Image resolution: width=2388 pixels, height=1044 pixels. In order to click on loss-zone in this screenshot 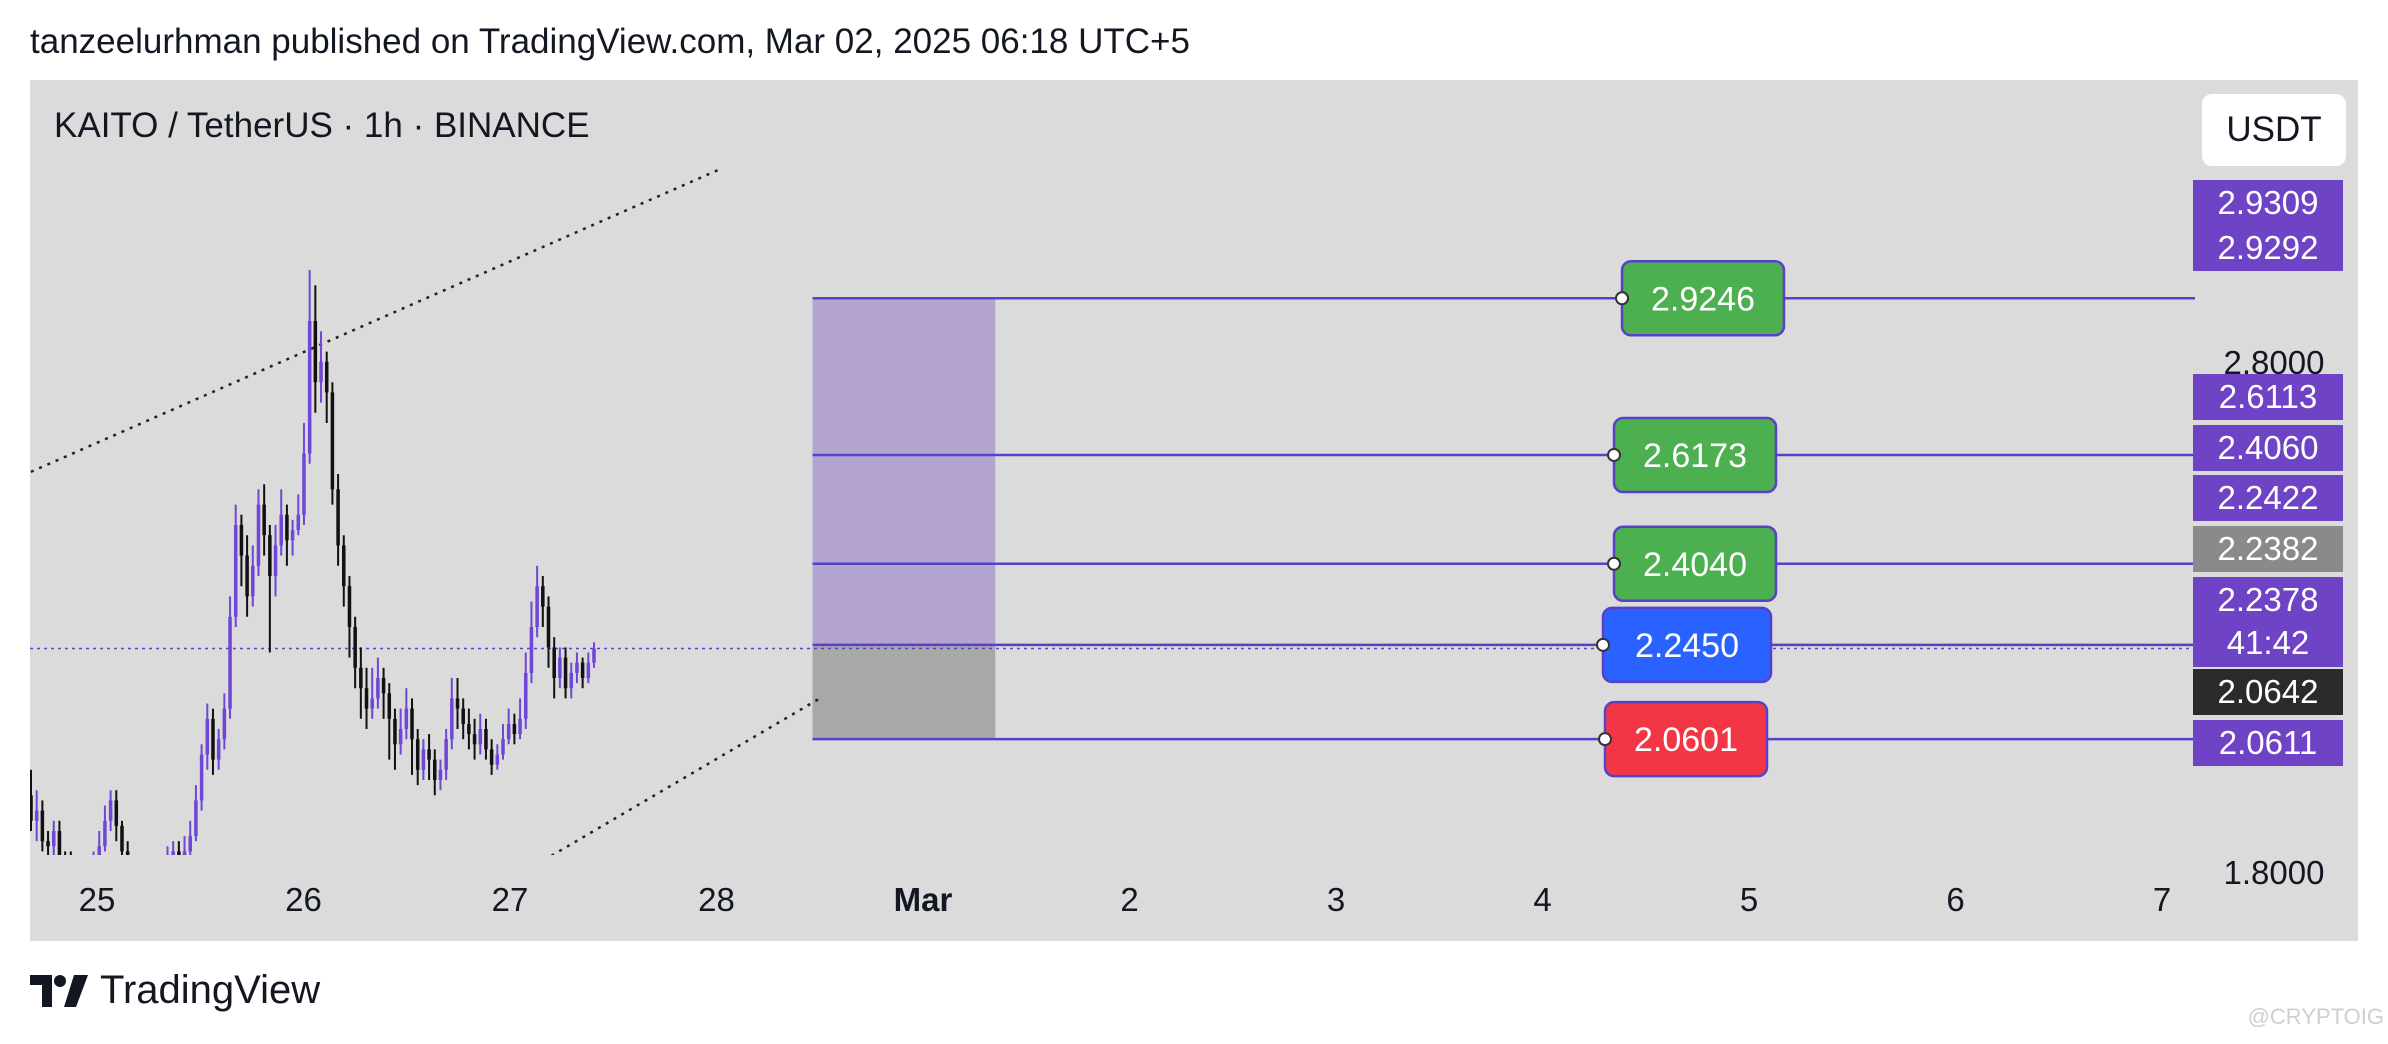, I will do `click(904, 692)`.